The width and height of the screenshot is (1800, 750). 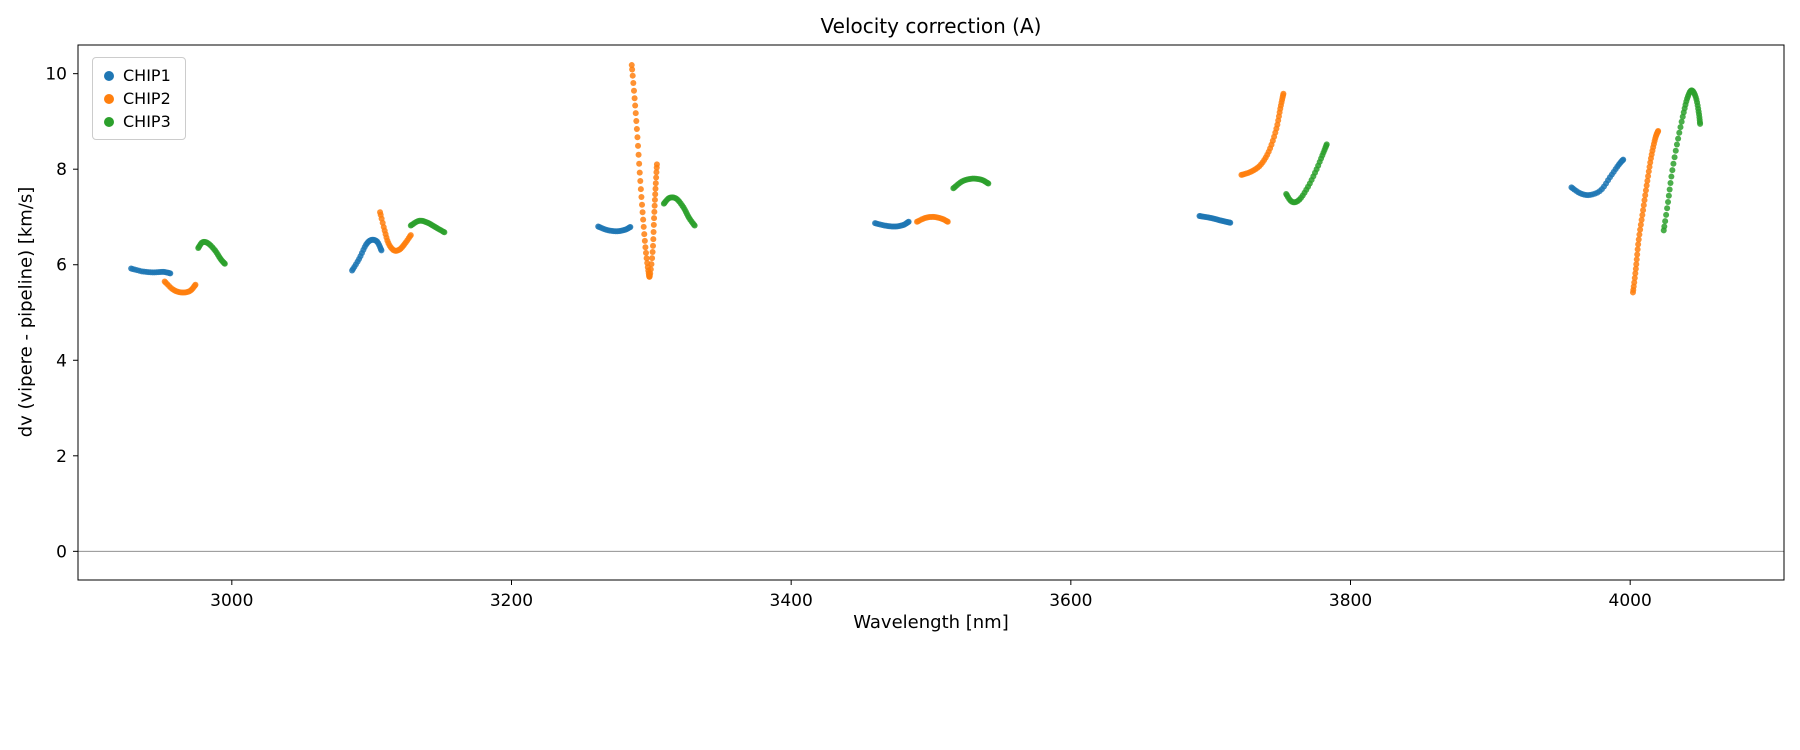 I want to click on legend-item-chip1: CHIP1, so click(x=137, y=75).